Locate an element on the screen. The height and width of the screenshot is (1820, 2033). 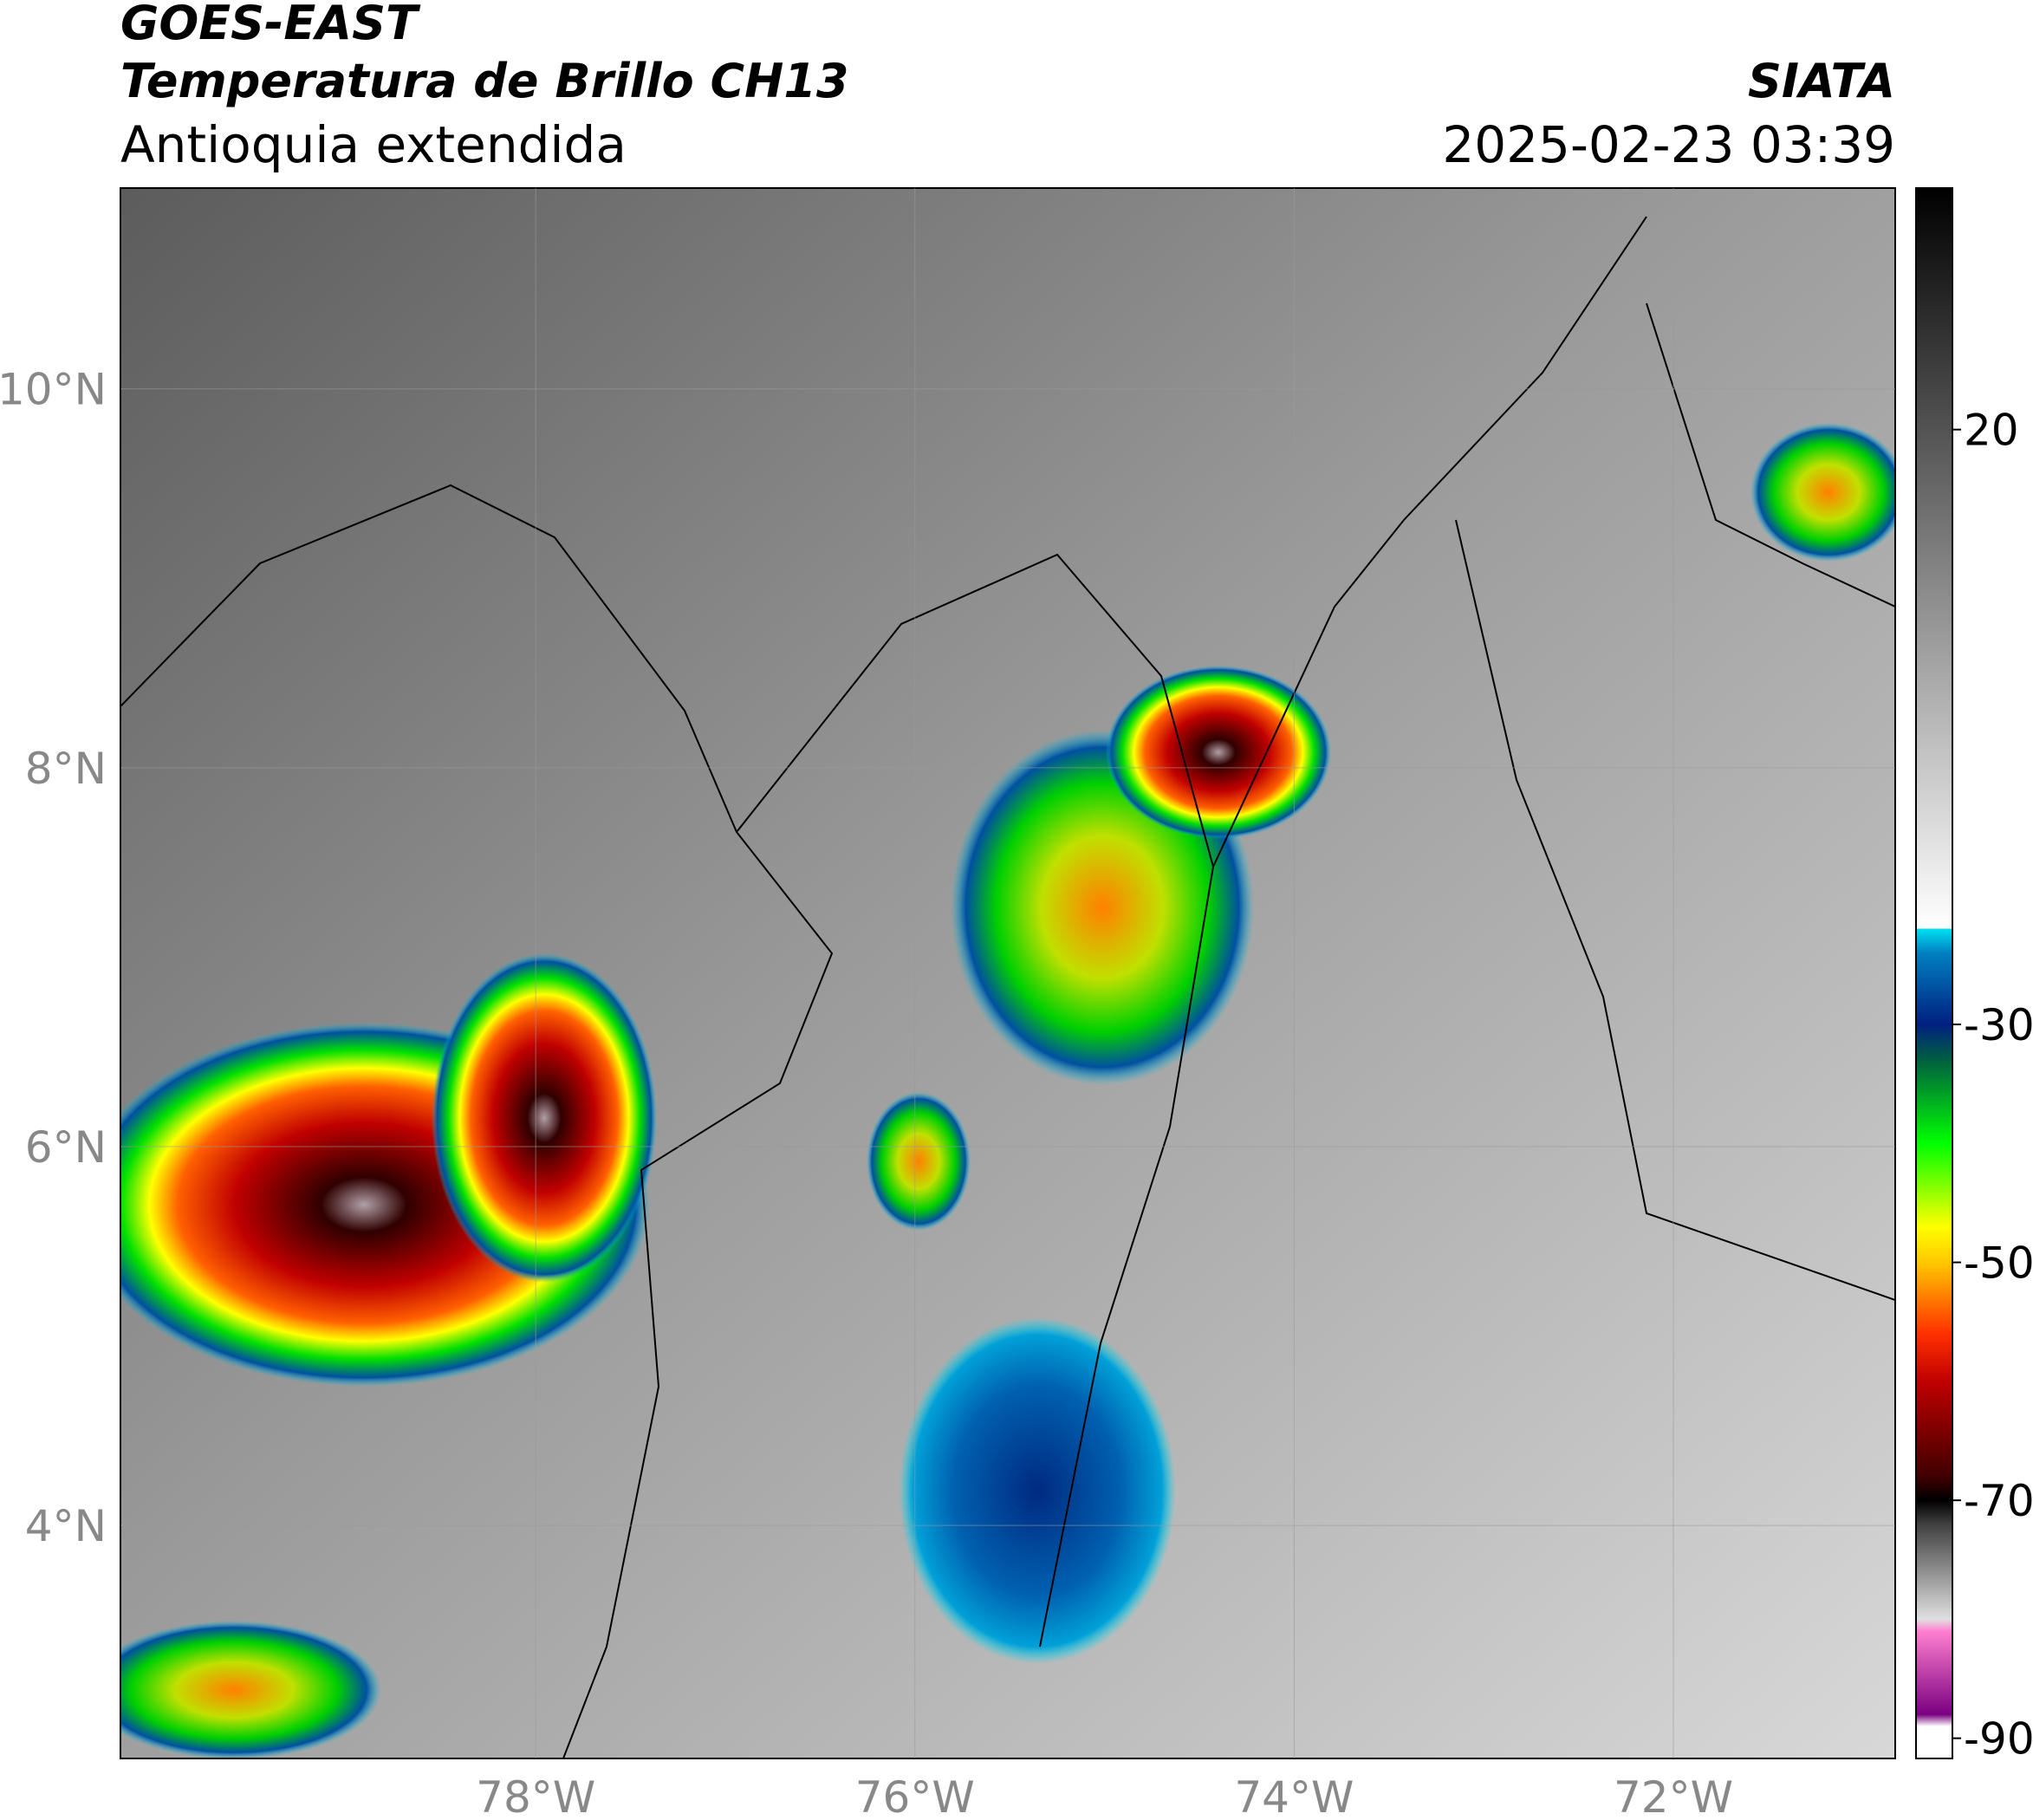
colorbar-tick-label: 20 is located at coordinates (1991, 431).